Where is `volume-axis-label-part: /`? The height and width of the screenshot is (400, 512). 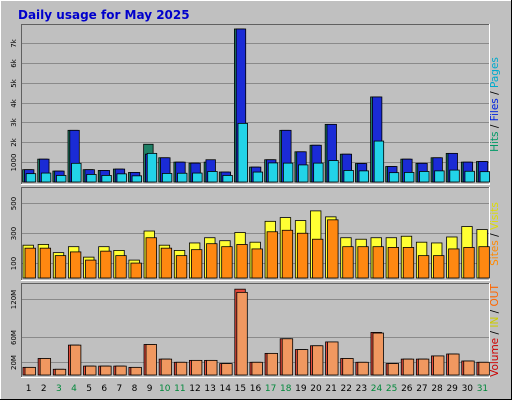
volume-axis-label-part: / is located at coordinates (495, 333).